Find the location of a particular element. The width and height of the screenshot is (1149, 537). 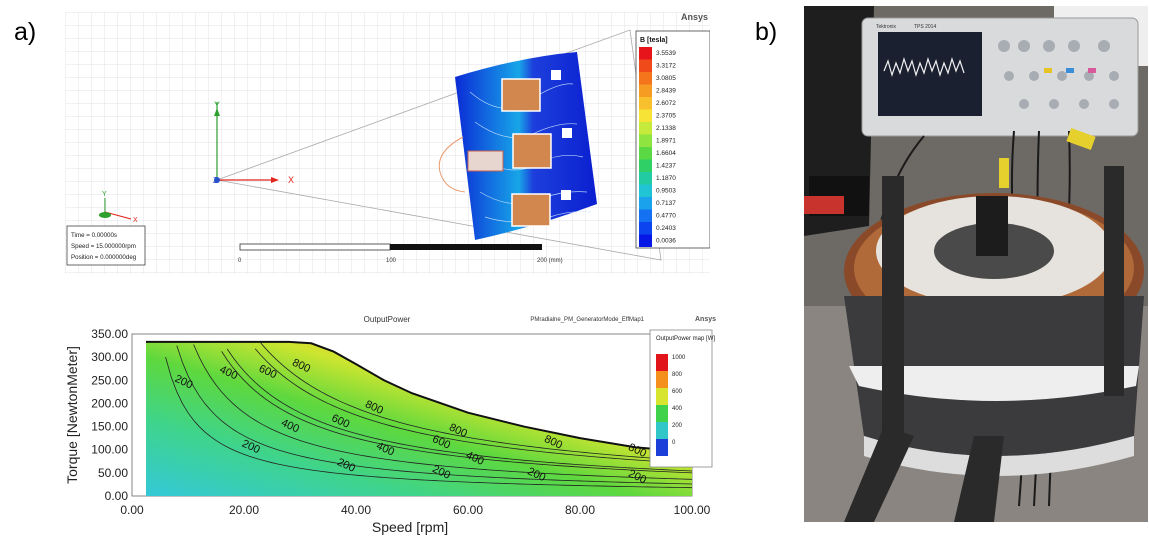

scale-tick-0: 0 is located at coordinates (240, 261).